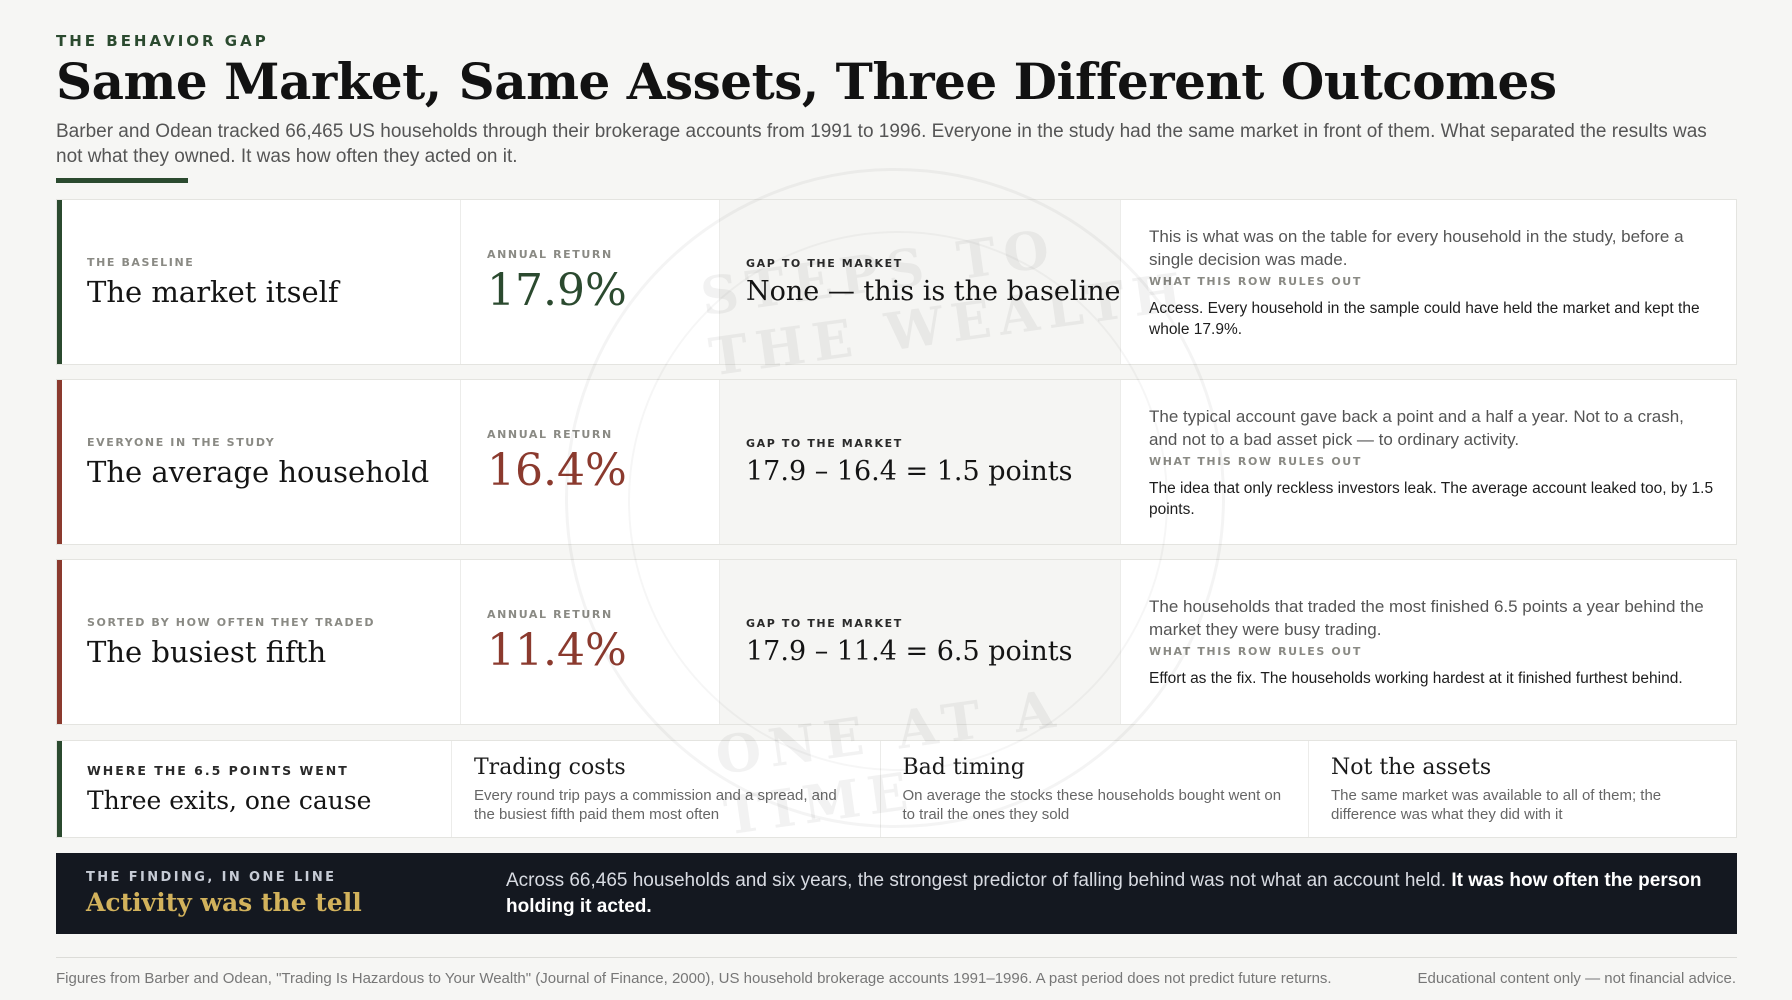 Image resolution: width=1792 pixels, height=1000 pixels. What do you see at coordinates (229, 800) in the screenshot?
I see `exits-title: Three exits, one cause` at bounding box center [229, 800].